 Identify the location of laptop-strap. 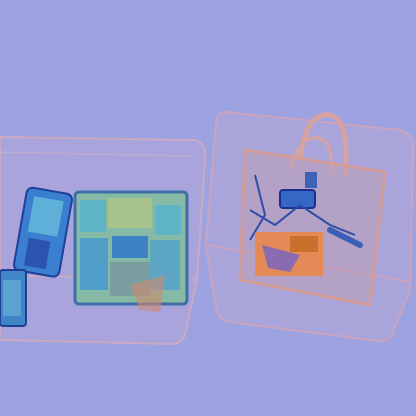
(147, 293).